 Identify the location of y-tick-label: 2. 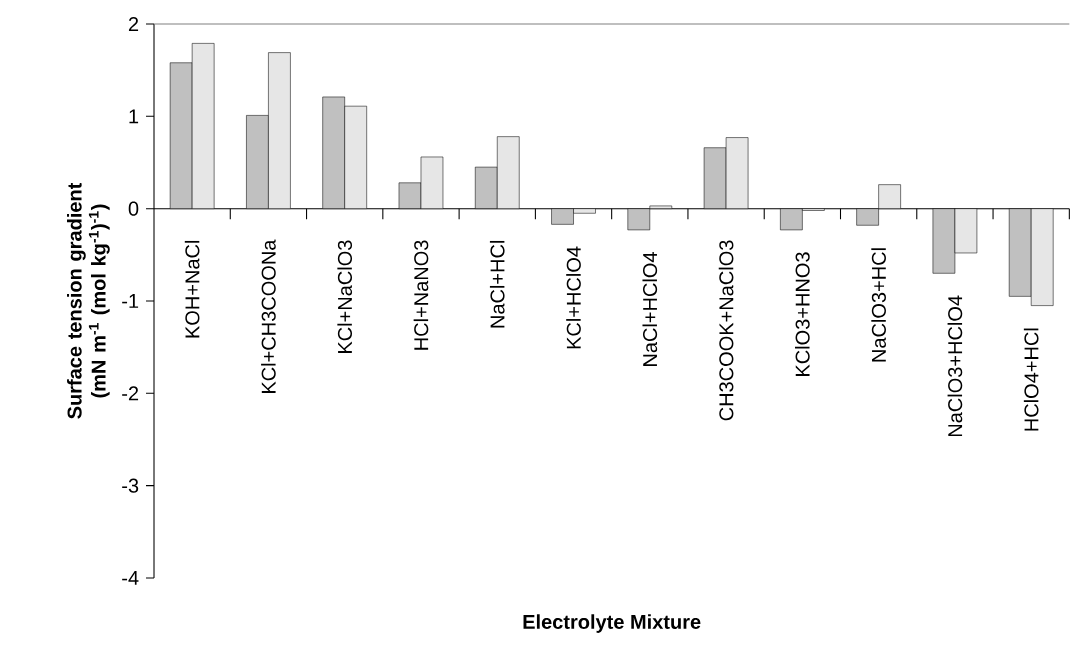
(133, 24).